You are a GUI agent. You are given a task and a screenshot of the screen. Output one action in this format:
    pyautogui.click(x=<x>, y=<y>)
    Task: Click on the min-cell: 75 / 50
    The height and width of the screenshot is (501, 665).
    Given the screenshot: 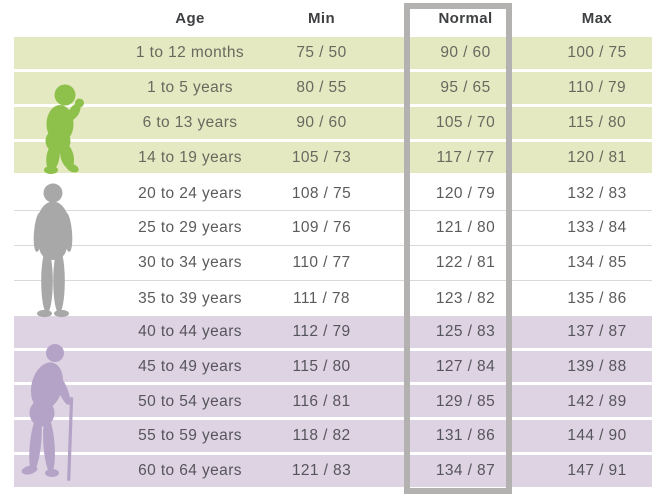 What is the action you would take?
    pyautogui.click(x=321, y=53)
    